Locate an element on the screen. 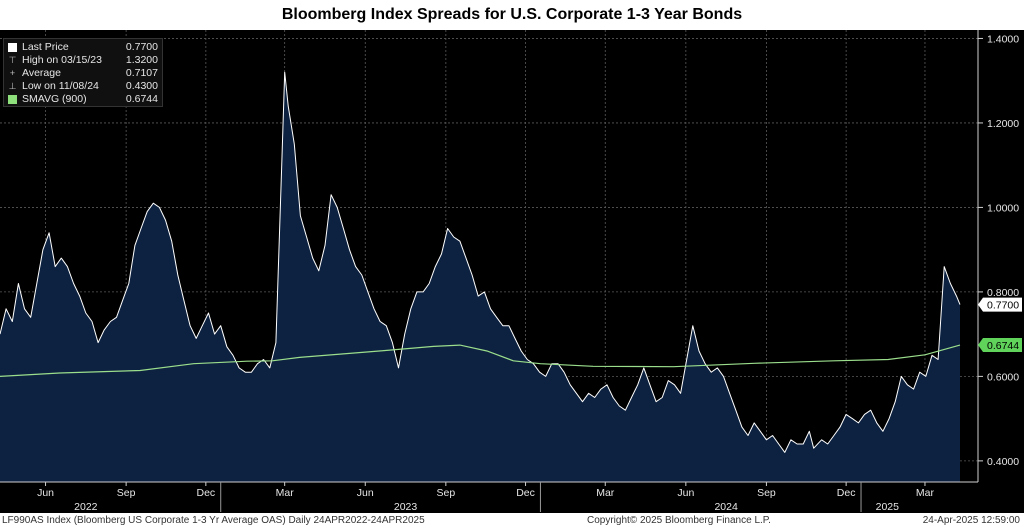 This screenshot has height=529, width=1024. footer-copyright: Copyright© 2025 Bloomberg Finance L.P. is located at coordinates (679, 520).